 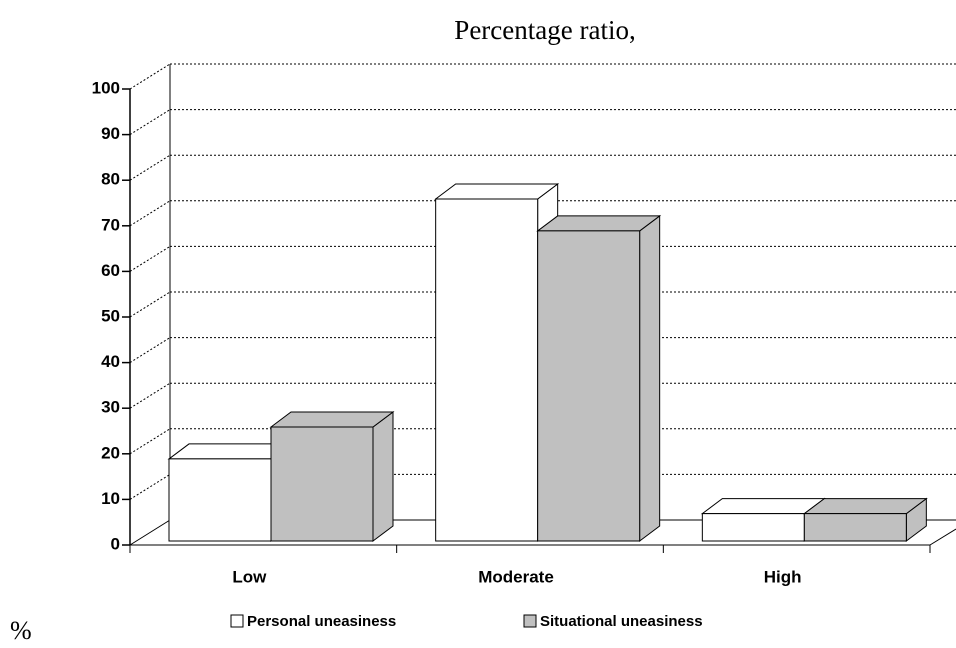 What do you see at coordinates (783, 576) in the screenshot?
I see `x-tick-label: High` at bounding box center [783, 576].